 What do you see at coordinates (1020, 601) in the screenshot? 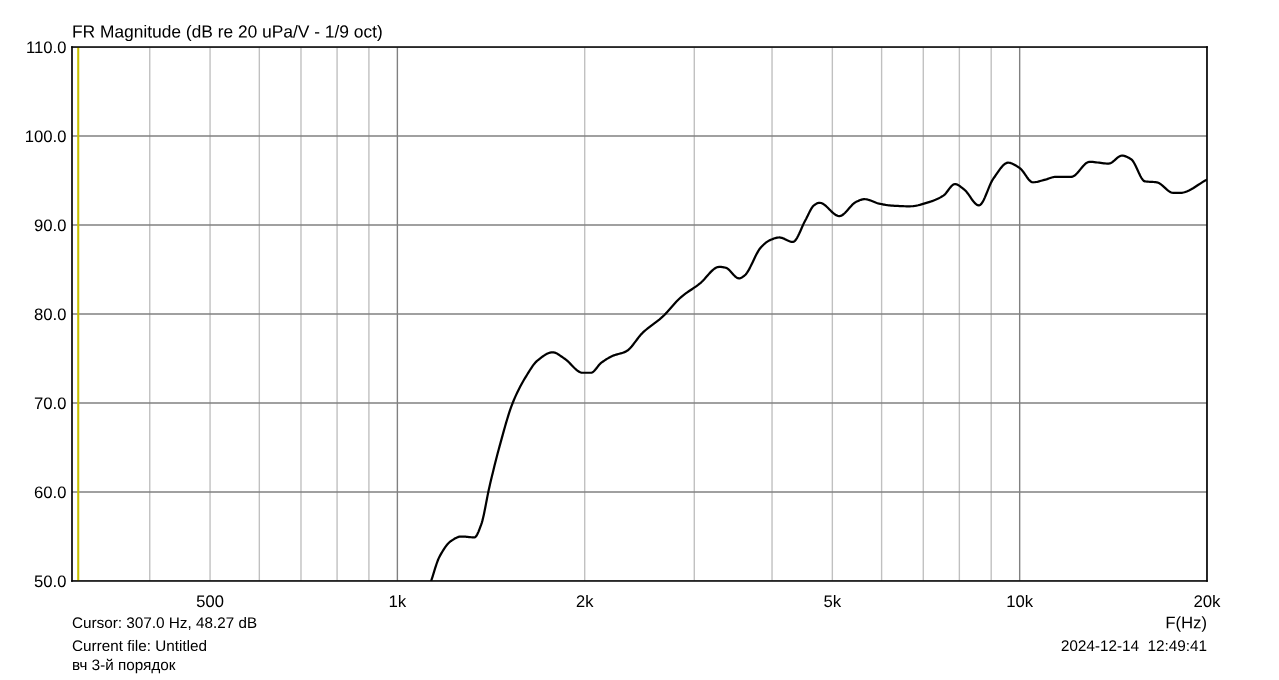
I see `x-tick-label: 10k` at bounding box center [1020, 601].